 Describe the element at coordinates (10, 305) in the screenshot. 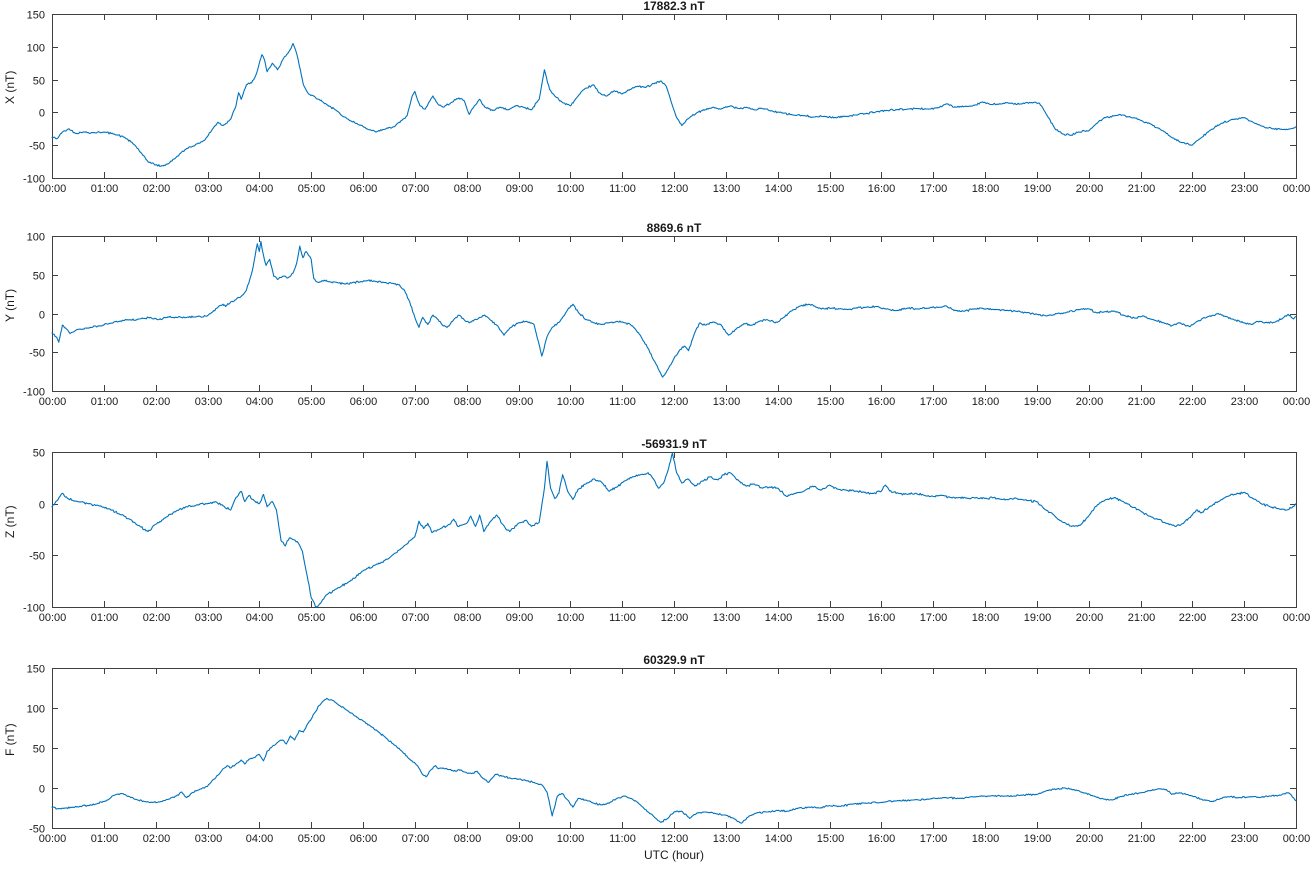

I see `y-axis-label-y: Y (nT)` at that location.